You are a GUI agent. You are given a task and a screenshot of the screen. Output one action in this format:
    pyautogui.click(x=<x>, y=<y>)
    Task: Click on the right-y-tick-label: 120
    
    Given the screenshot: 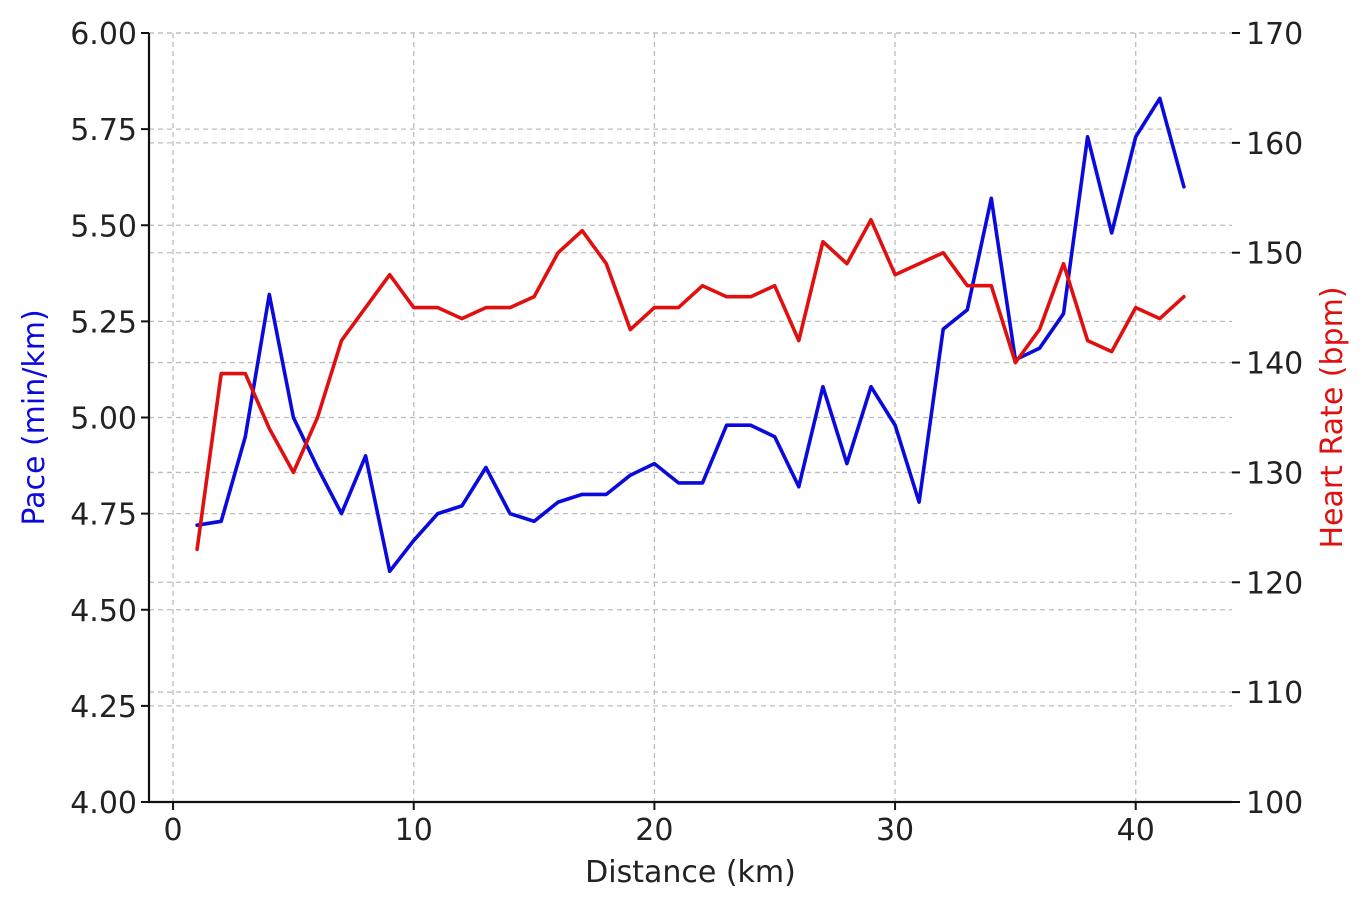 What is the action you would take?
    pyautogui.click(x=1274, y=583)
    